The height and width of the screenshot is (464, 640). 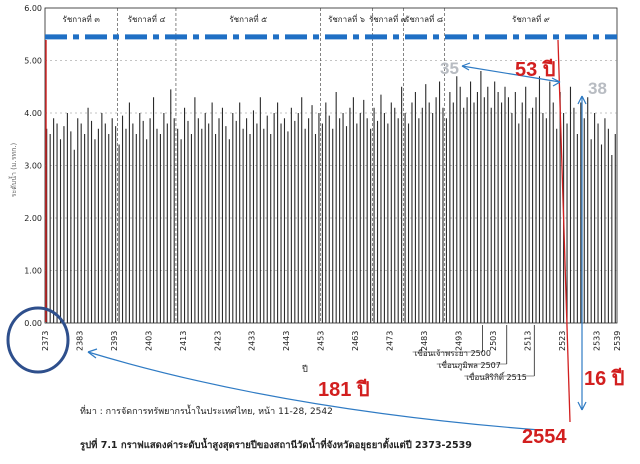 I want to click on x-tick-label: 2513, so click(x=527, y=341).